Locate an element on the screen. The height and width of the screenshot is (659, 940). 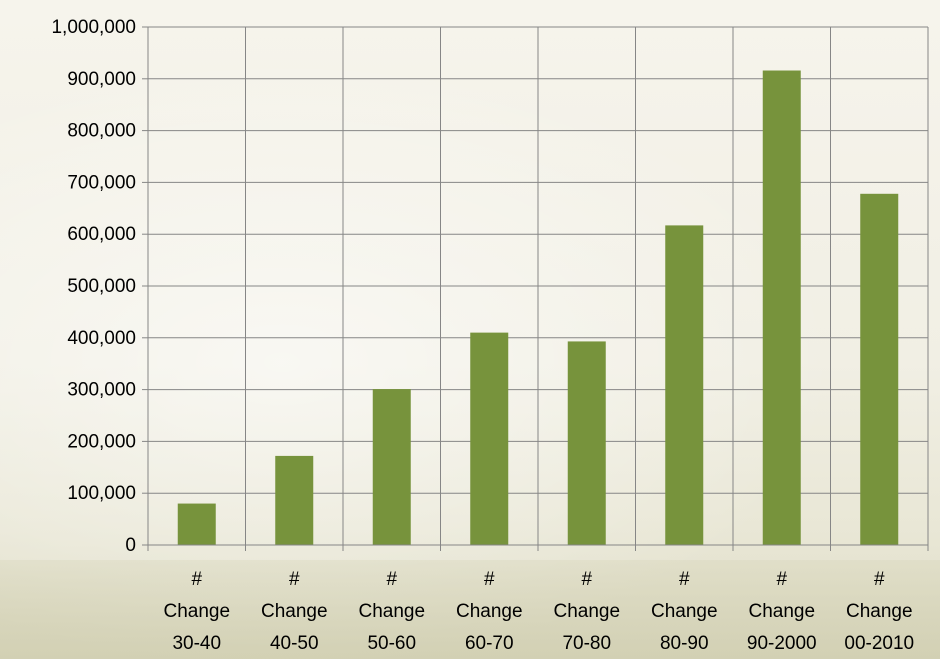
y-tick-label: 200,000 is located at coordinates (101, 441).